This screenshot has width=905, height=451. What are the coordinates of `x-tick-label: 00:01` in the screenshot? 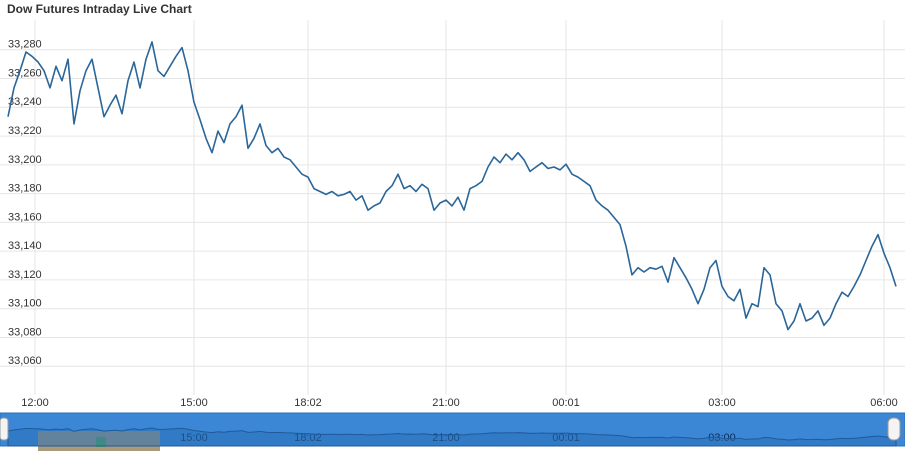 It's located at (566, 403).